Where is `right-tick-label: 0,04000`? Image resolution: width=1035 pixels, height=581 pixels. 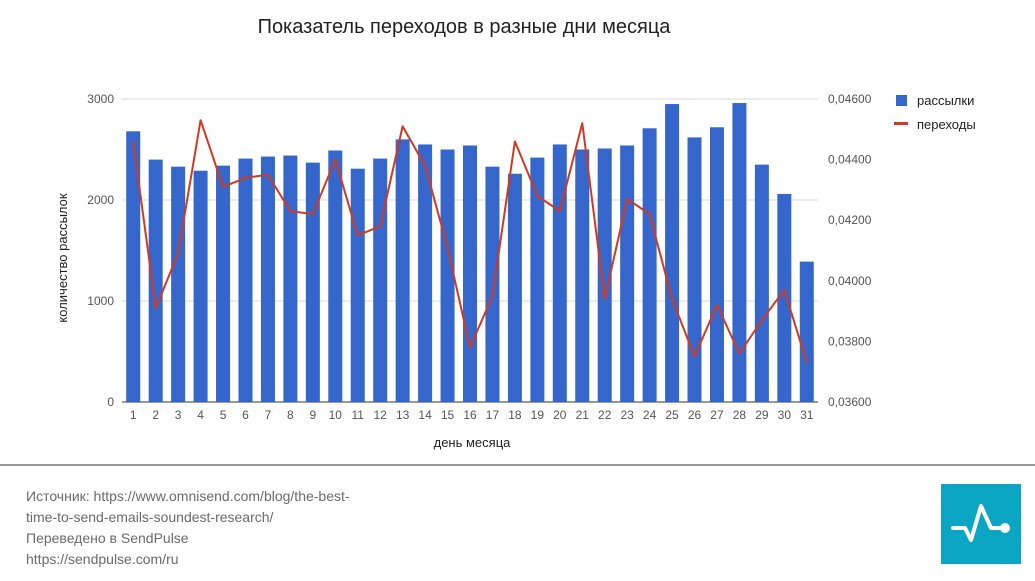 right-tick-label: 0,04000 is located at coordinates (850, 281).